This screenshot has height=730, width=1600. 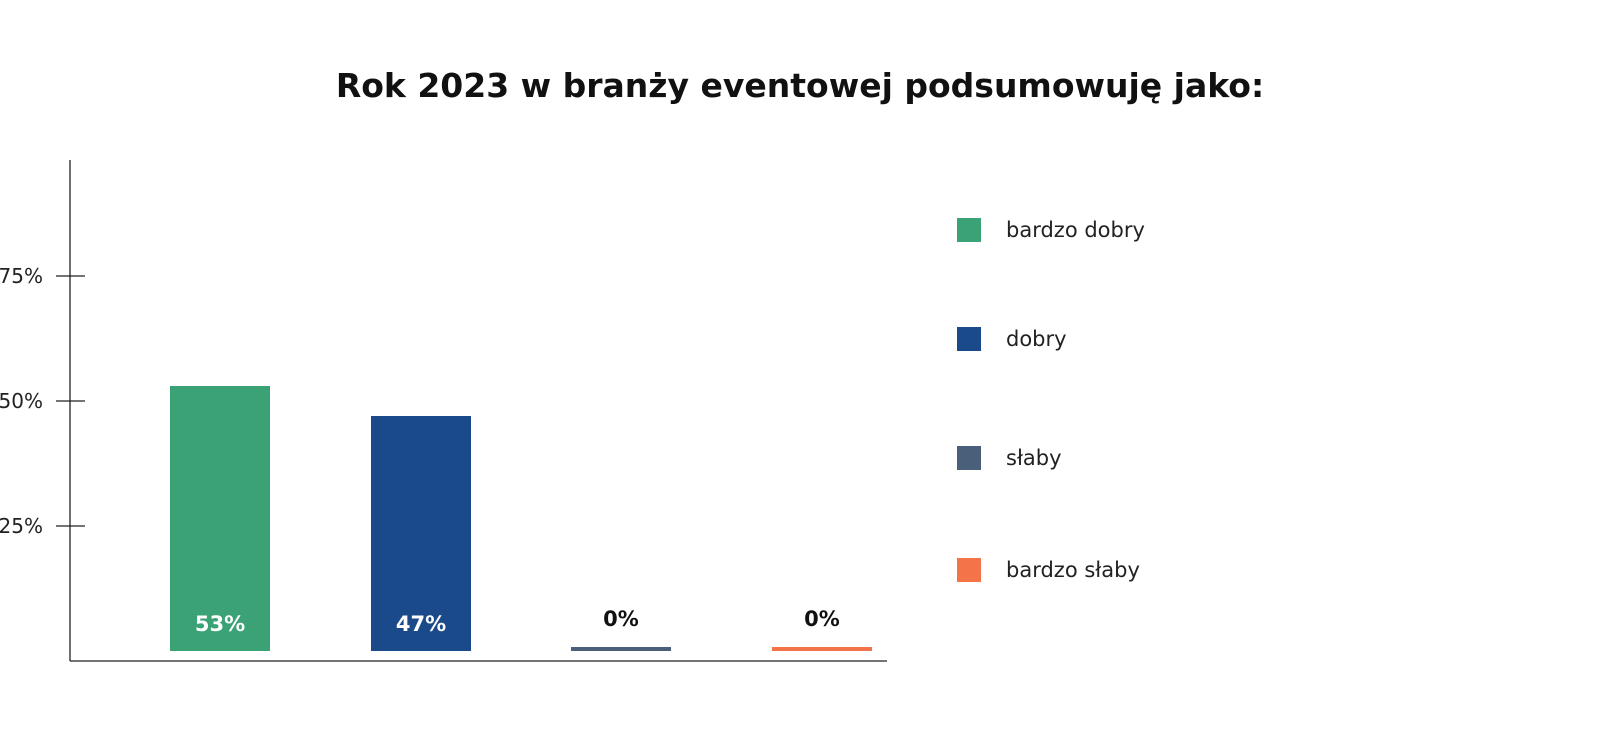 I want to click on bar-value-label: 53%, so click(x=220, y=624).